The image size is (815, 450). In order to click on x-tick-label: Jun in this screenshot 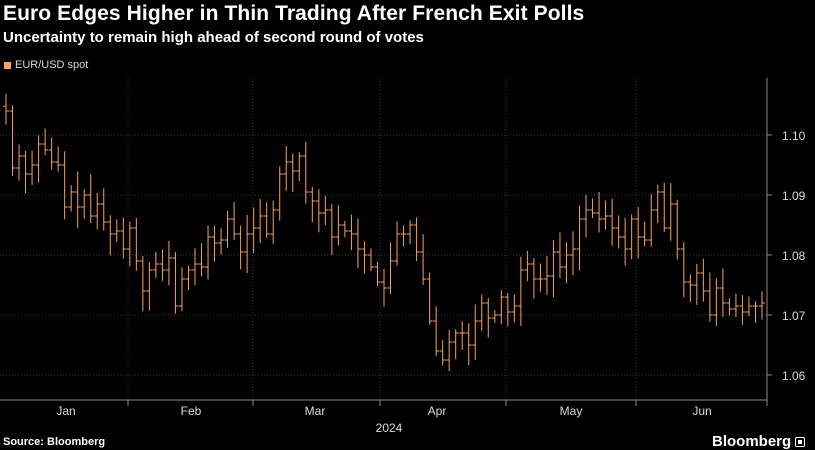, I will do `click(701, 411)`.